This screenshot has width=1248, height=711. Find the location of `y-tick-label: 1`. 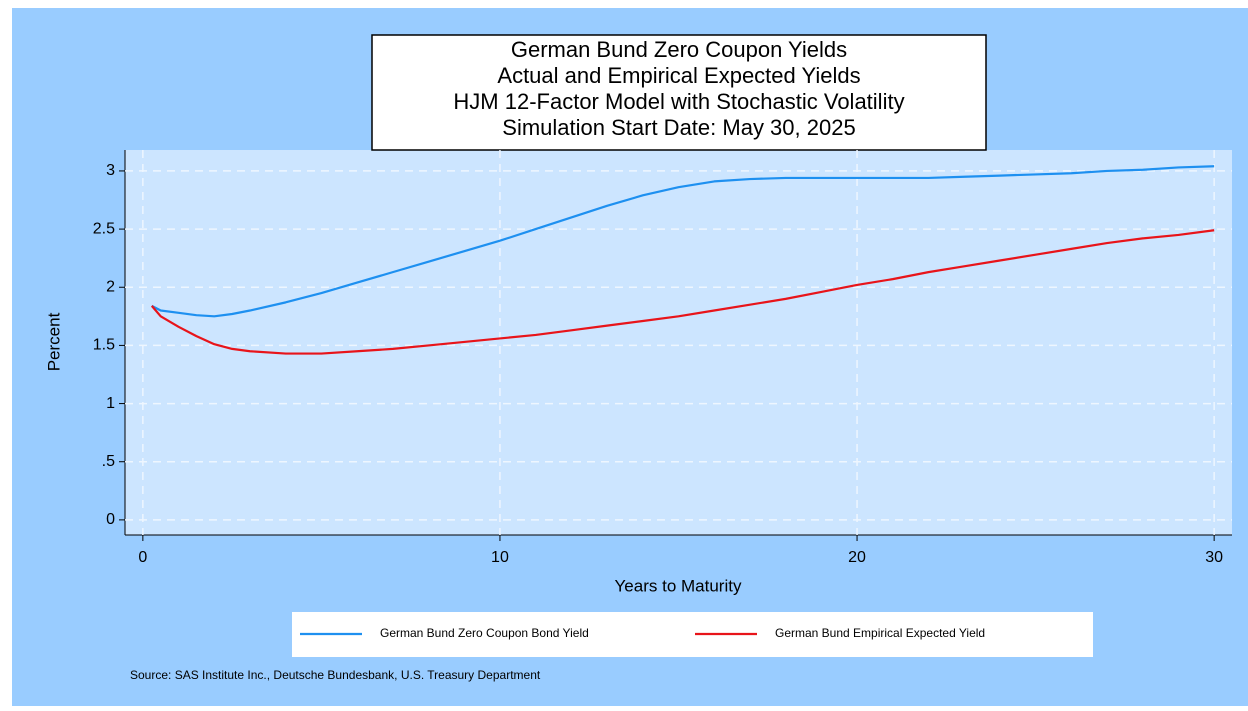

y-tick-label: 1 is located at coordinates (110, 403).